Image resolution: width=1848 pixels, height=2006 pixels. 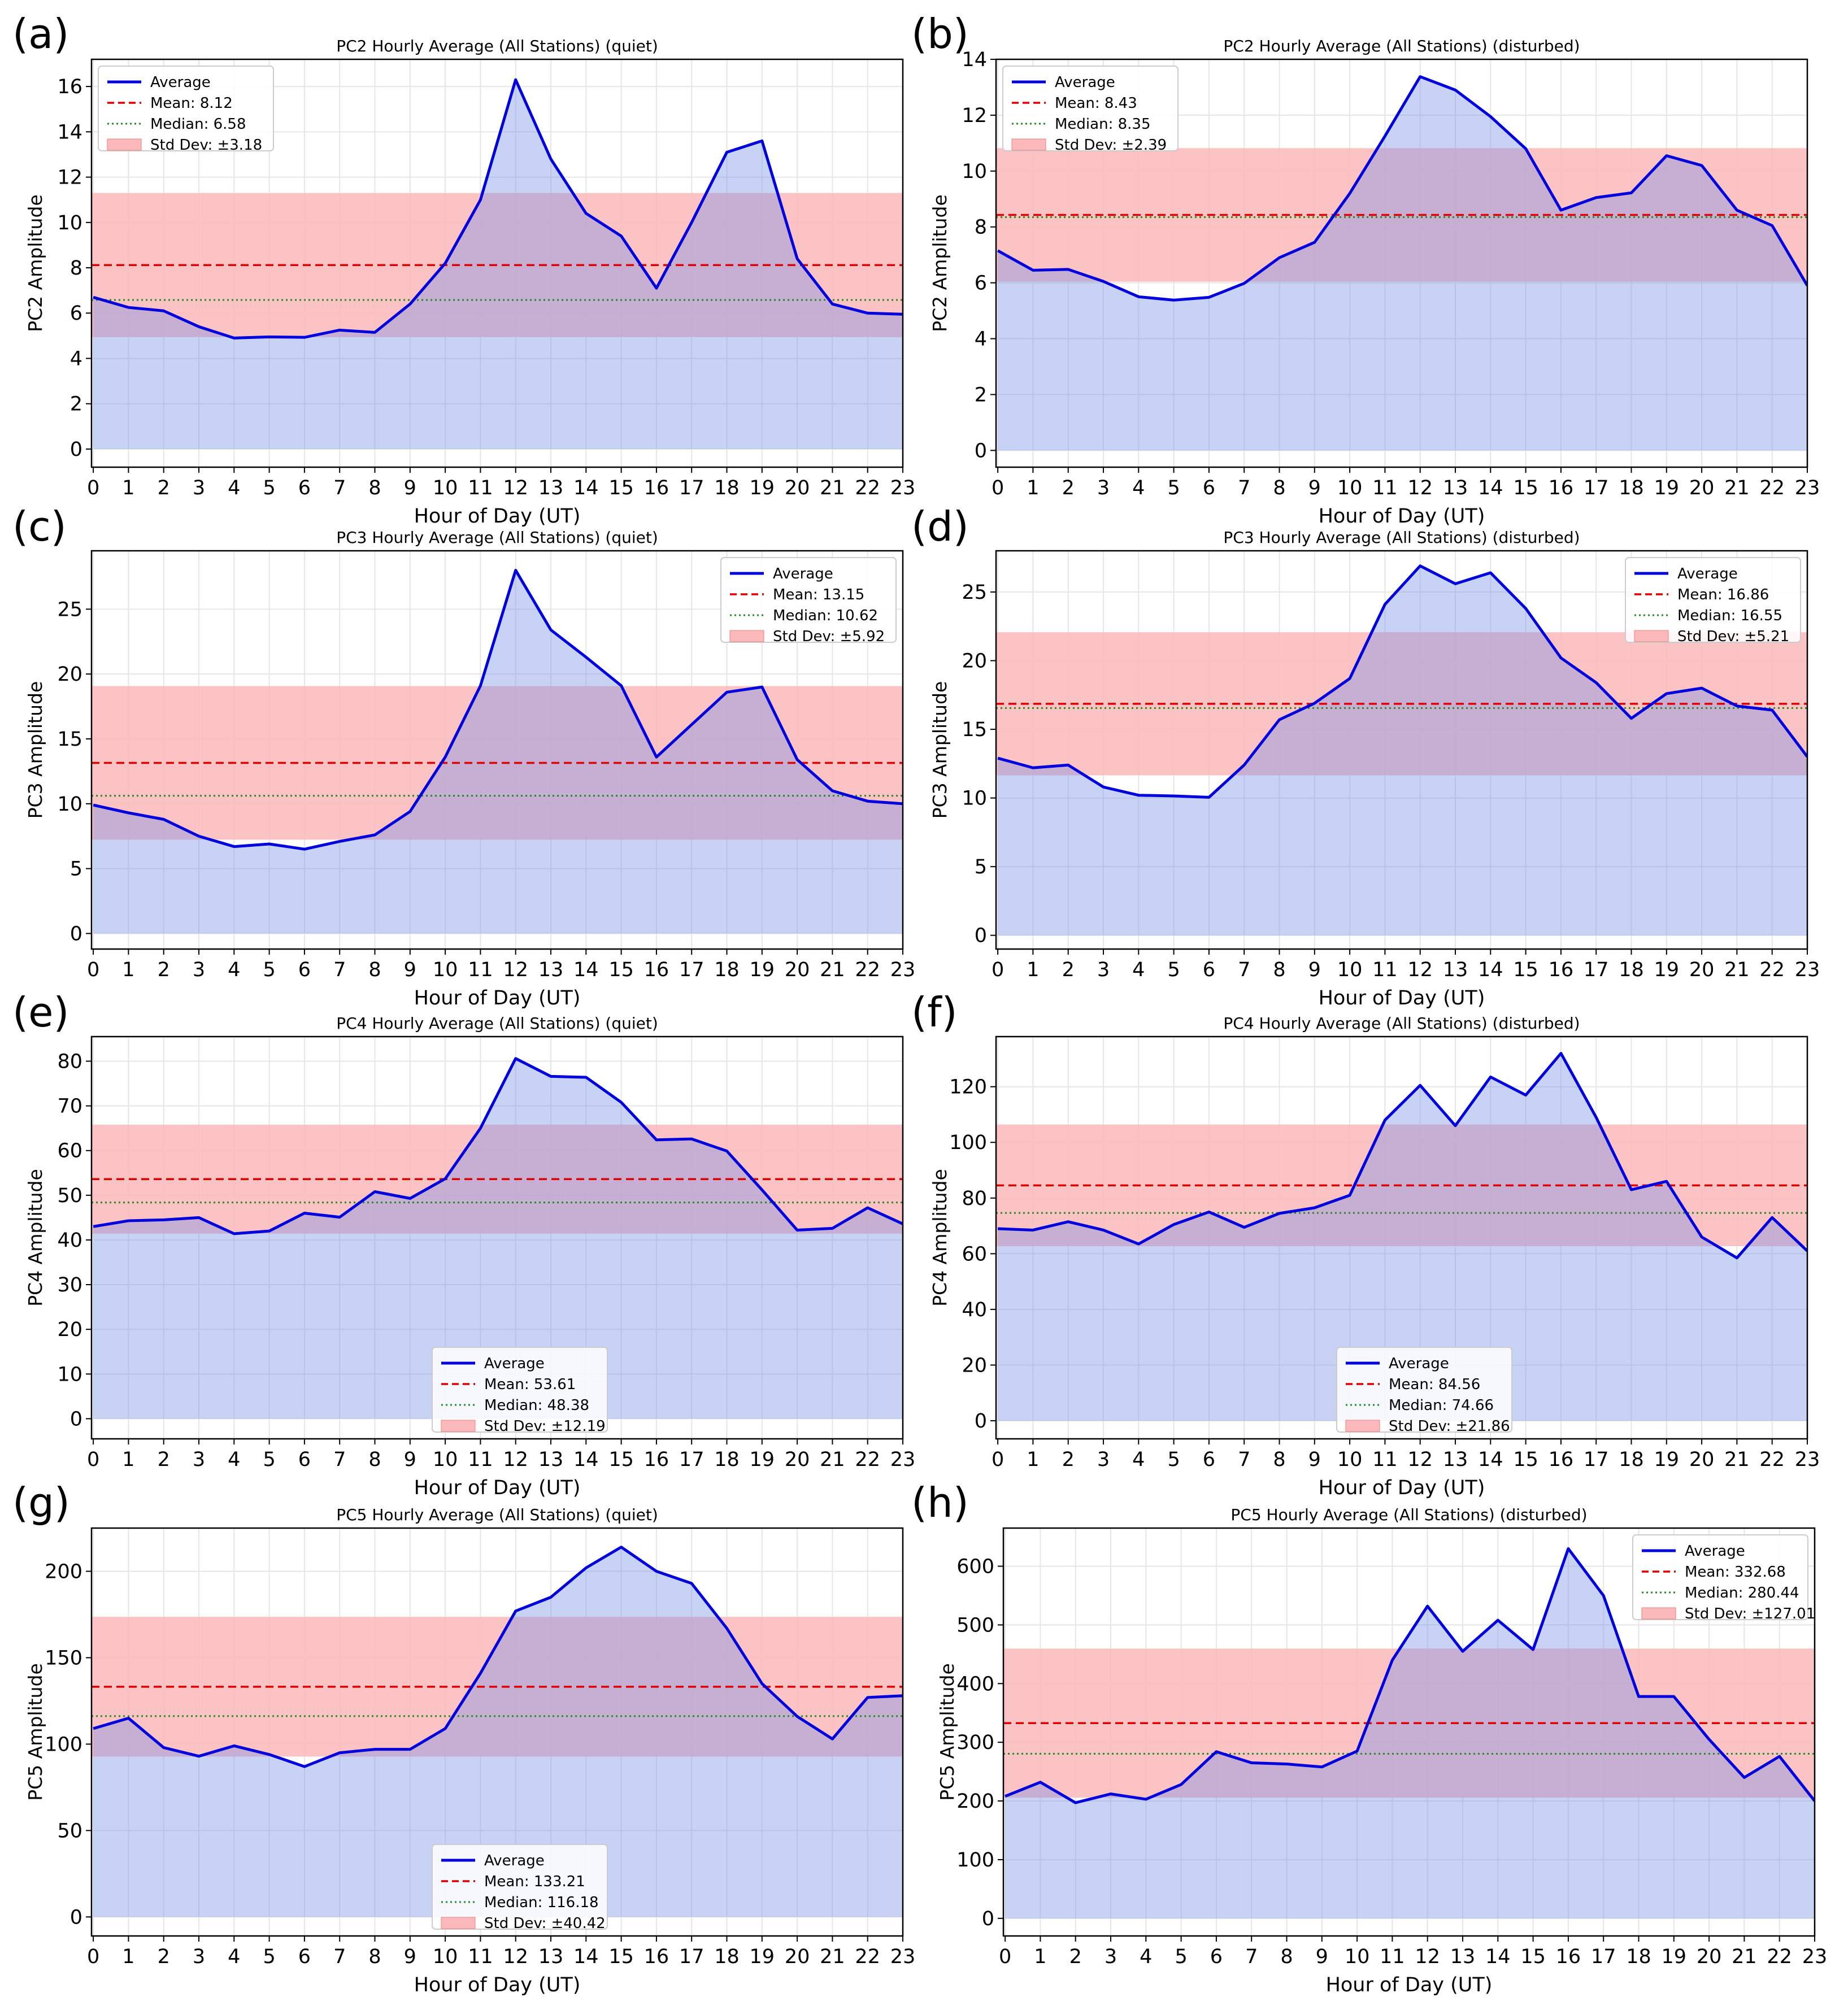 I want to click on y-axis-label: PC4 Amplitude, so click(x=940, y=1238).